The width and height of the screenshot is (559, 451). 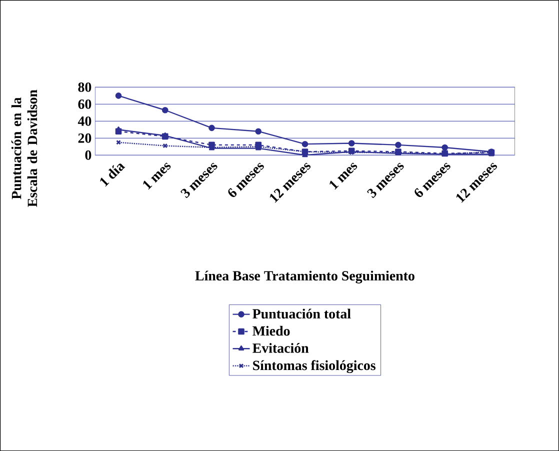 What do you see at coordinates (304, 277) in the screenshot?
I see `x-axis-title: Línea Base Tratamiento Seguimiento` at bounding box center [304, 277].